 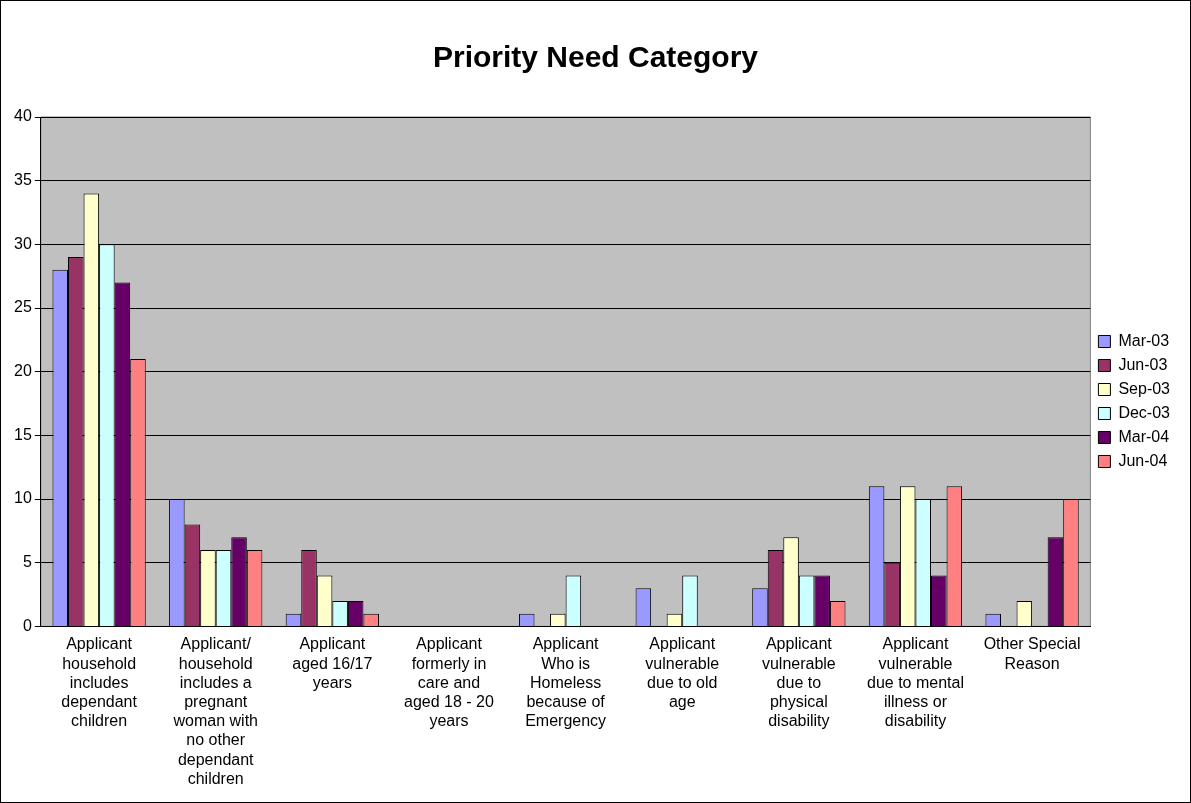 I want to click on x-tick-label: Applicant formerly in care and aged 18 - 20 years, so click(x=449, y=682).